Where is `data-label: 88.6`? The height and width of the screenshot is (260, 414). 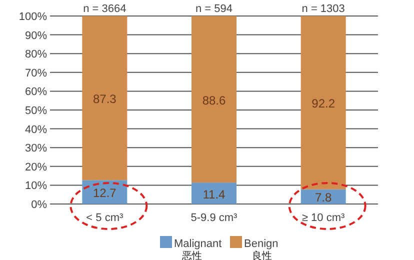
data-label: 88.6 is located at coordinates (214, 100).